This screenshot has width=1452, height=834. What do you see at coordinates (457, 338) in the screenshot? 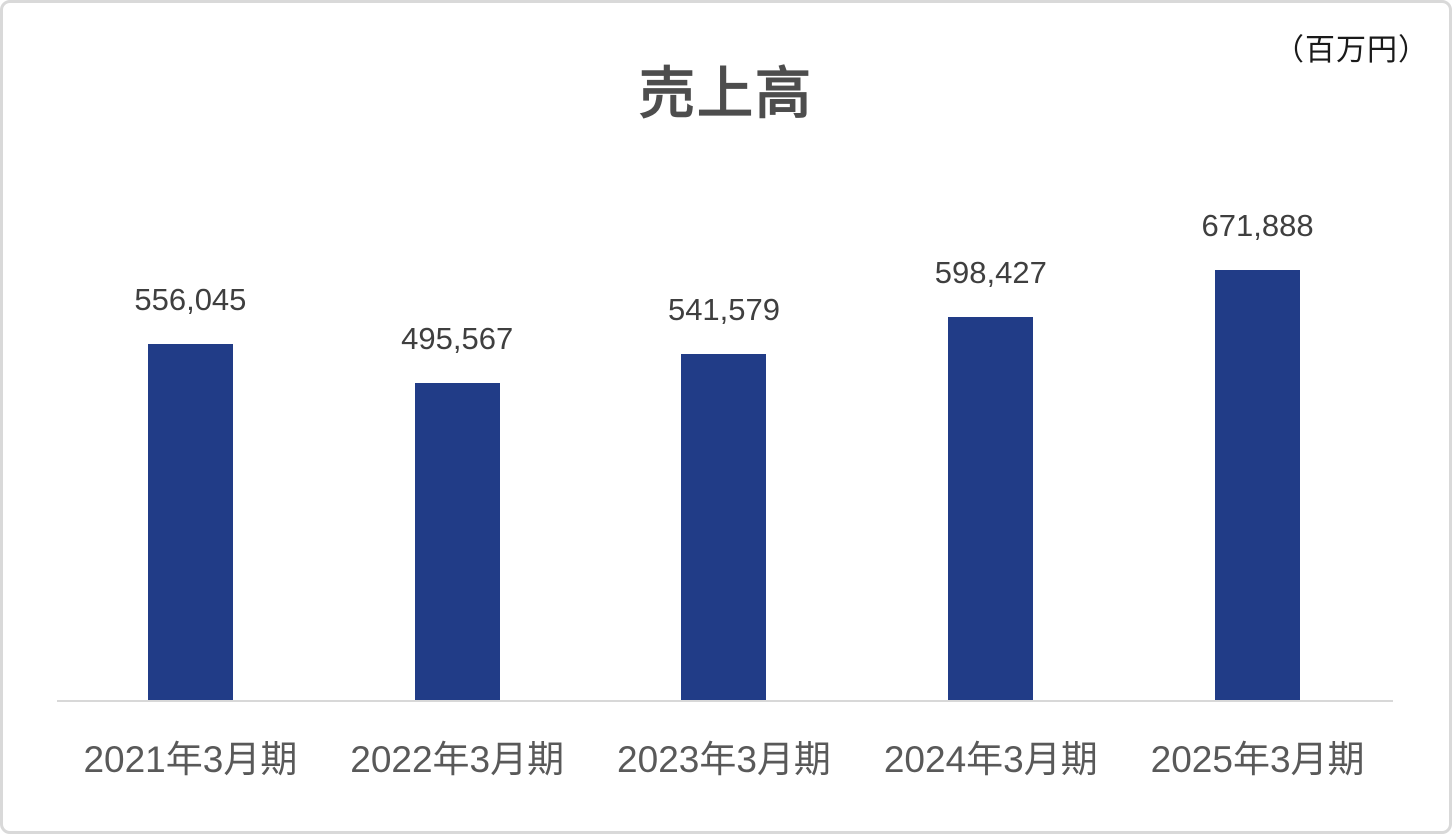
I see `bar-value-label: 495,567` at bounding box center [457, 338].